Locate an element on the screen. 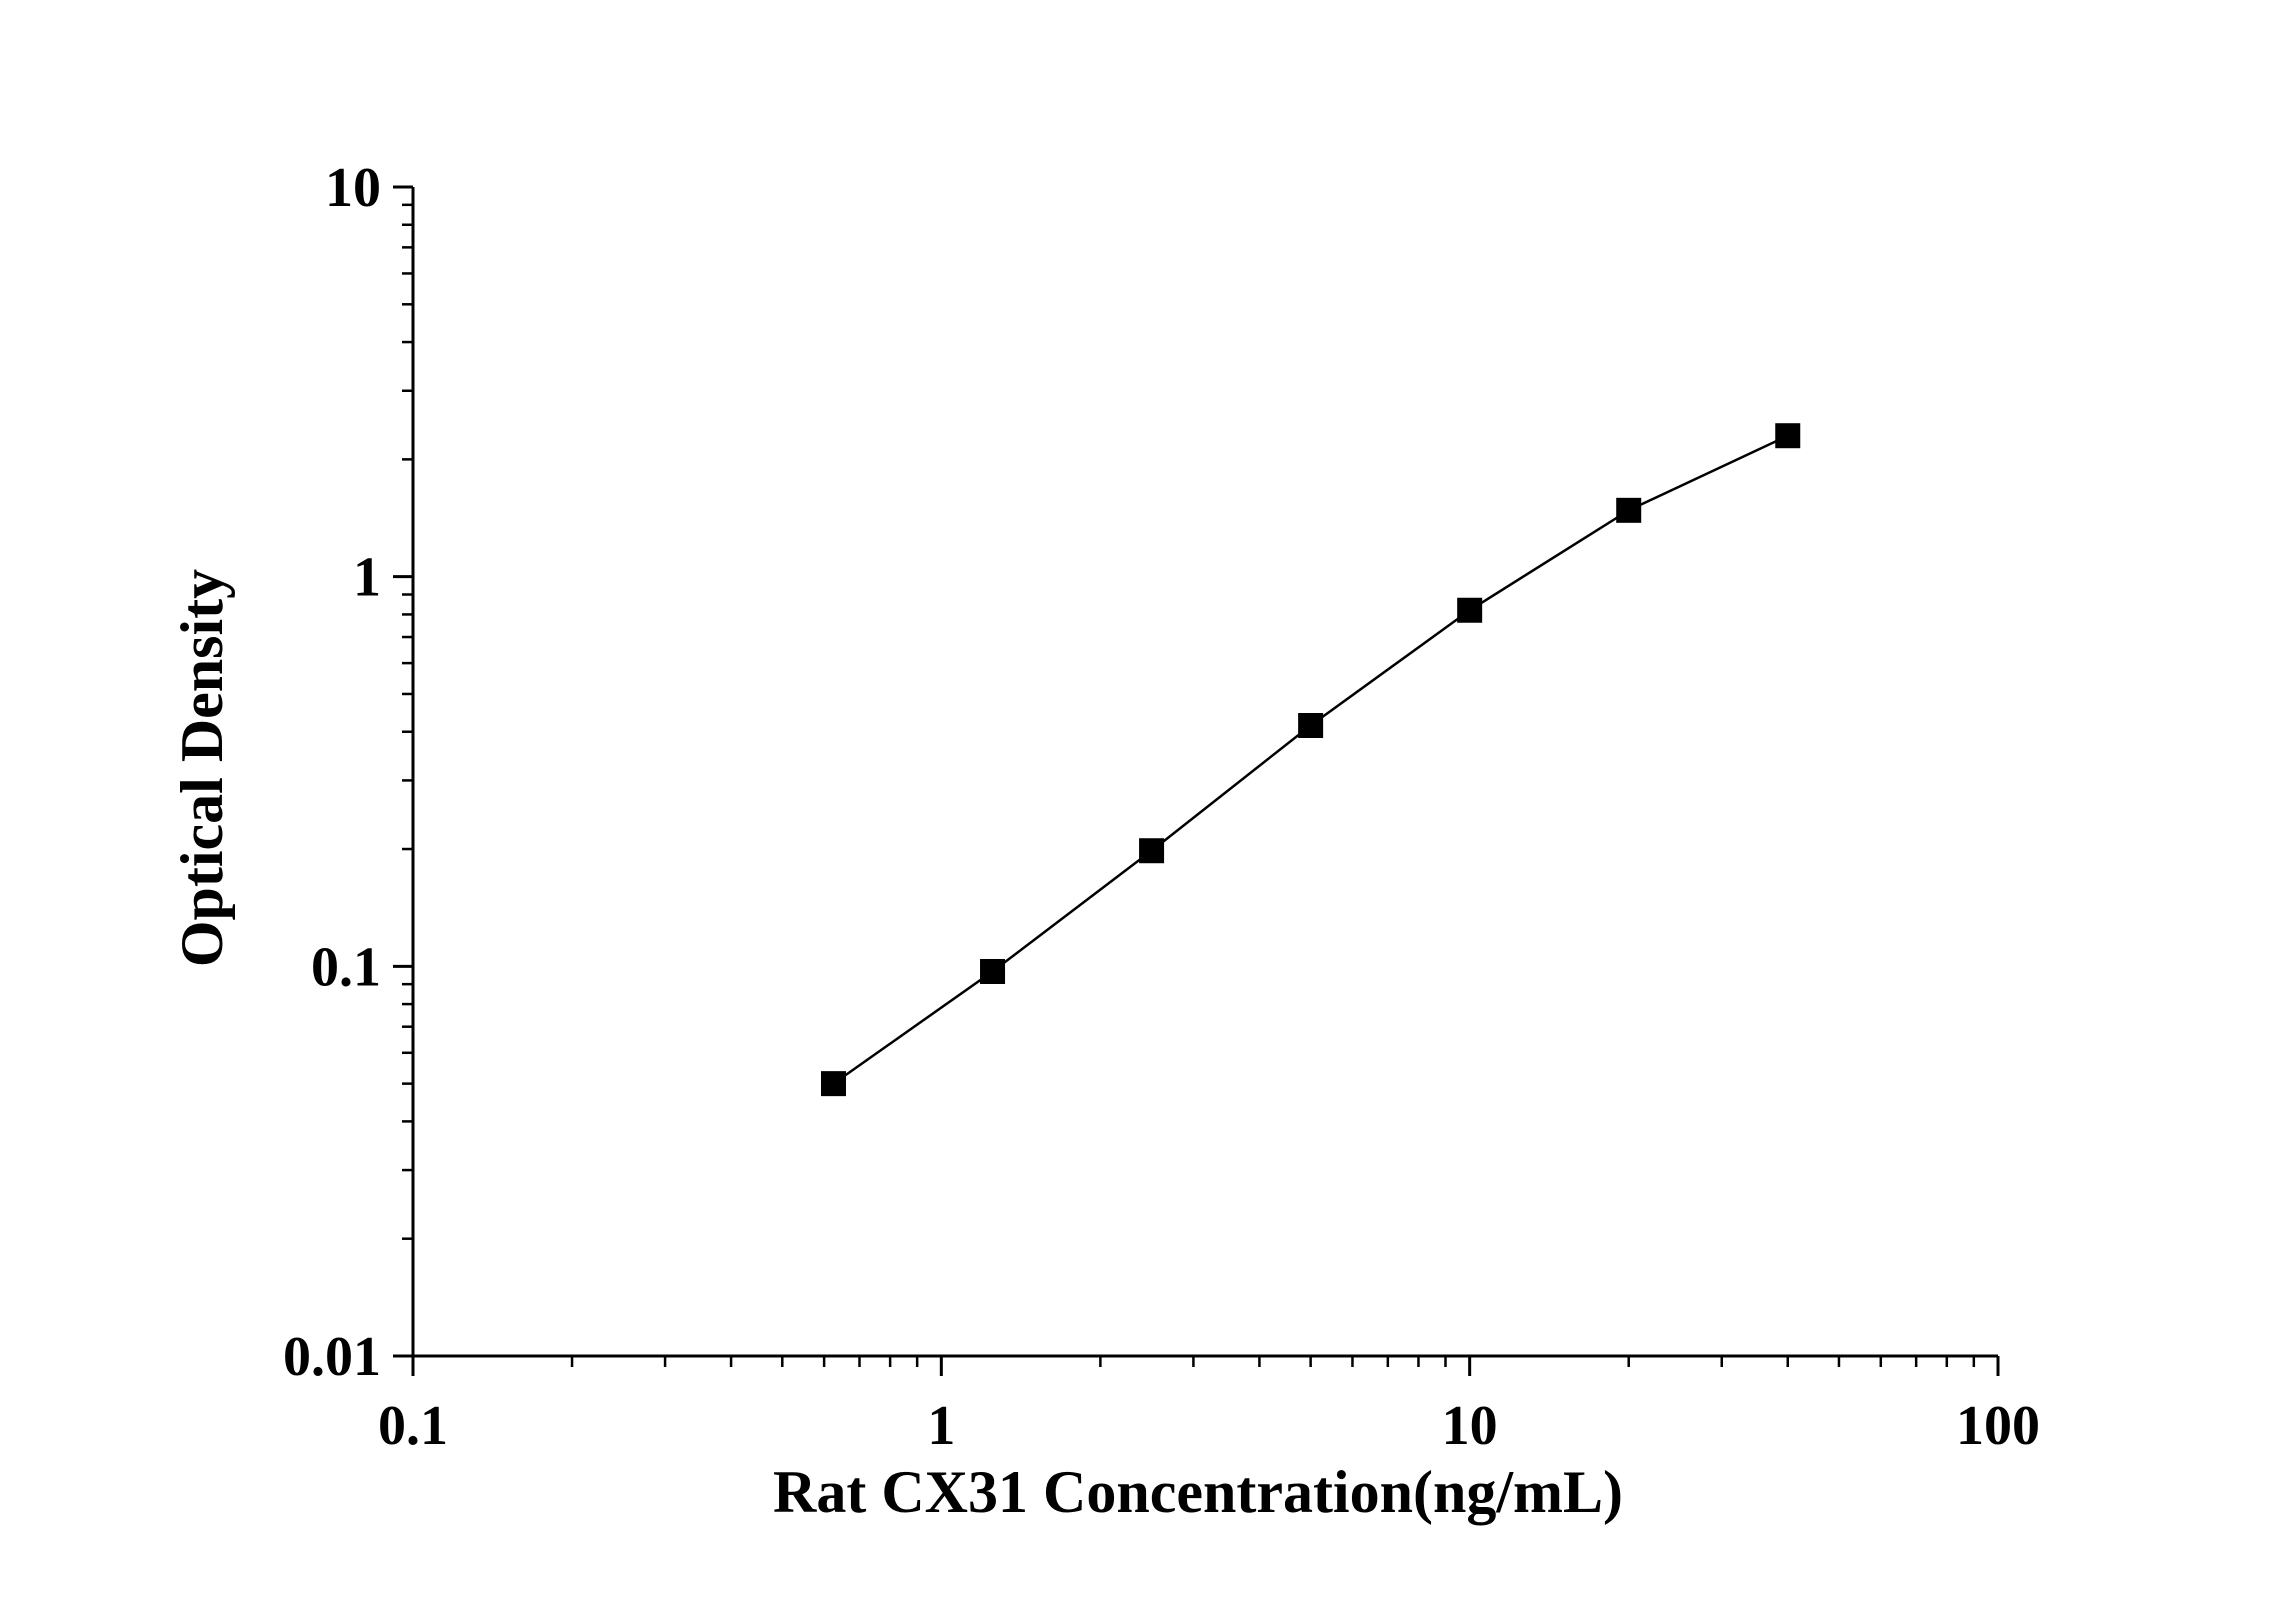 Image resolution: width=2296 pixels, height=1604 pixels. y-tick-label: 1 is located at coordinates (367, 578).